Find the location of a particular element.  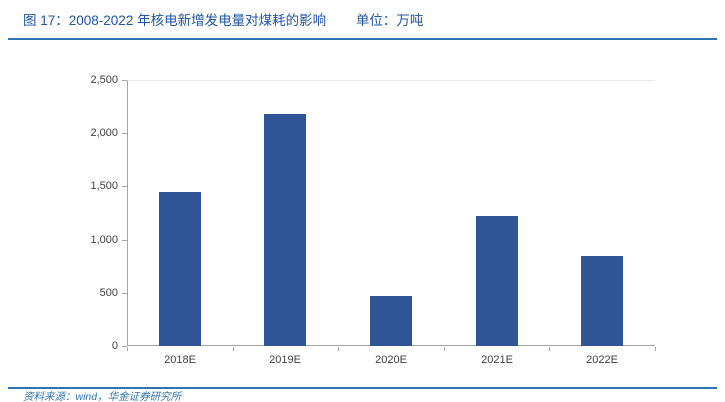

figure-unit-label: 单位：万吨 is located at coordinates (389, 20).